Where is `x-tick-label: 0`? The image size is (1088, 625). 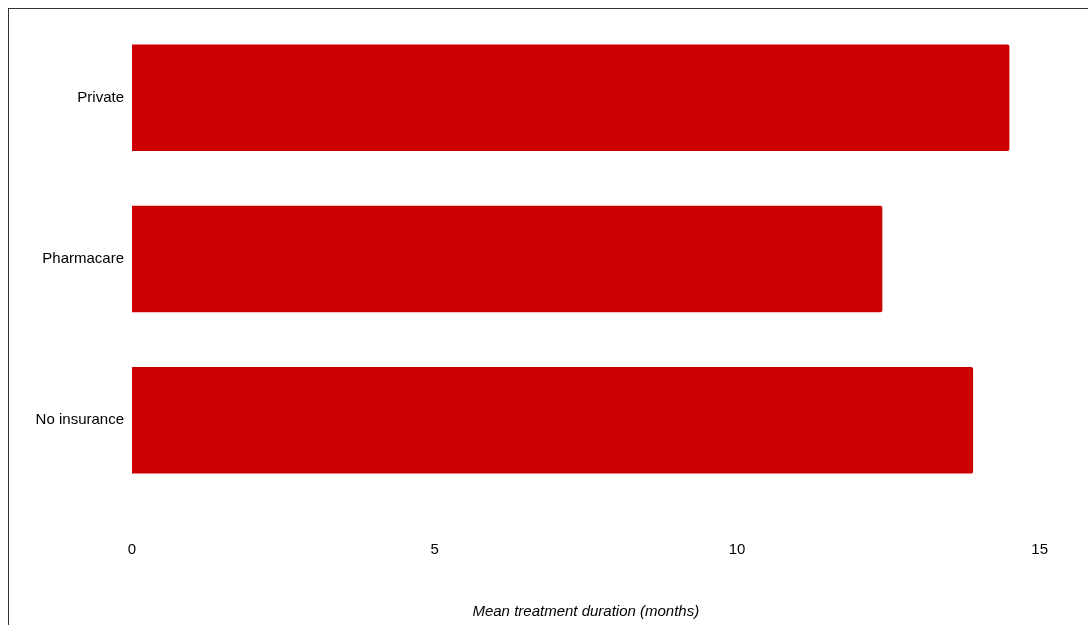
x-tick-label: 0 is located at coordinates (132, 549).